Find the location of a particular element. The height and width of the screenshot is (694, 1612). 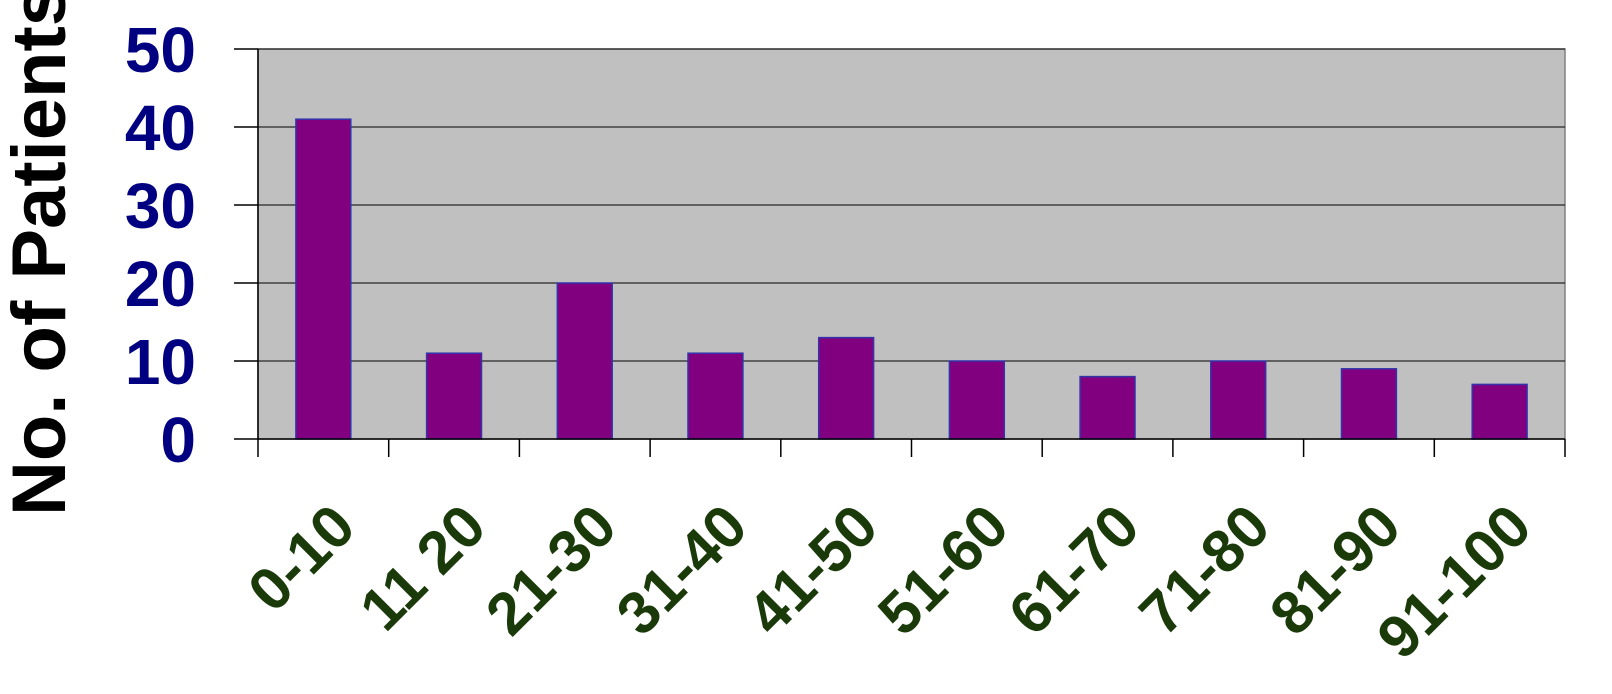

y-tick-label: 40 is located at coordinates (160, 128).